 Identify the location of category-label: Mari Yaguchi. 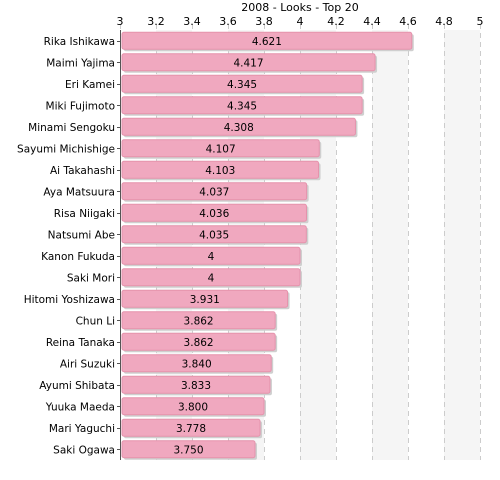
(82, 429).